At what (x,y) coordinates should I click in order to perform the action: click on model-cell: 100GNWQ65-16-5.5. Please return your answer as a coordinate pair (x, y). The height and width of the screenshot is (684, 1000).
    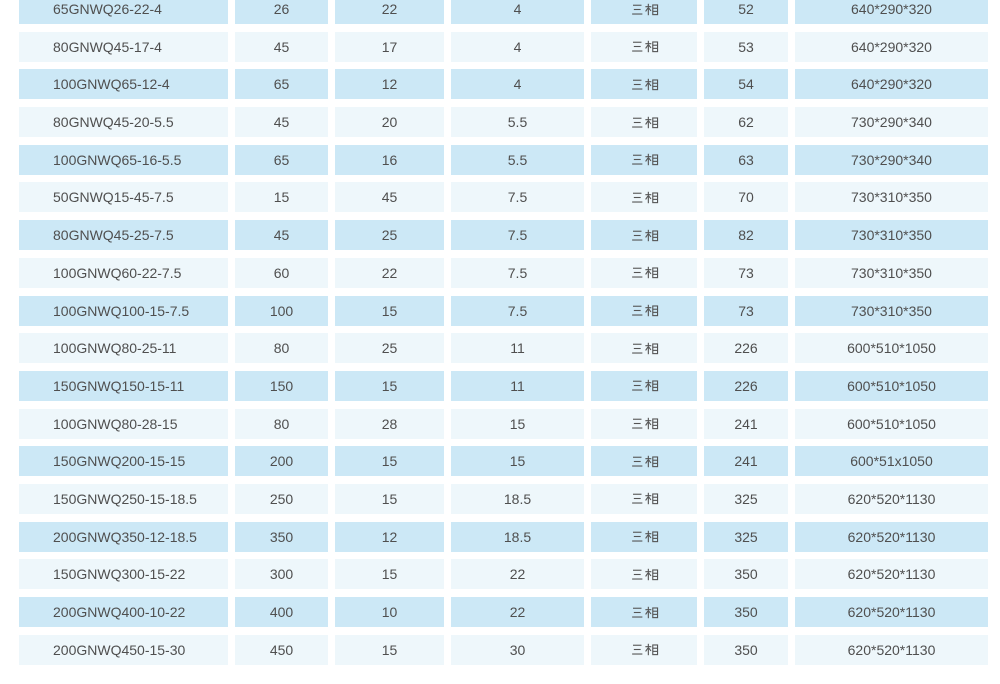
    Looking at the image, I should click on (123, 159).